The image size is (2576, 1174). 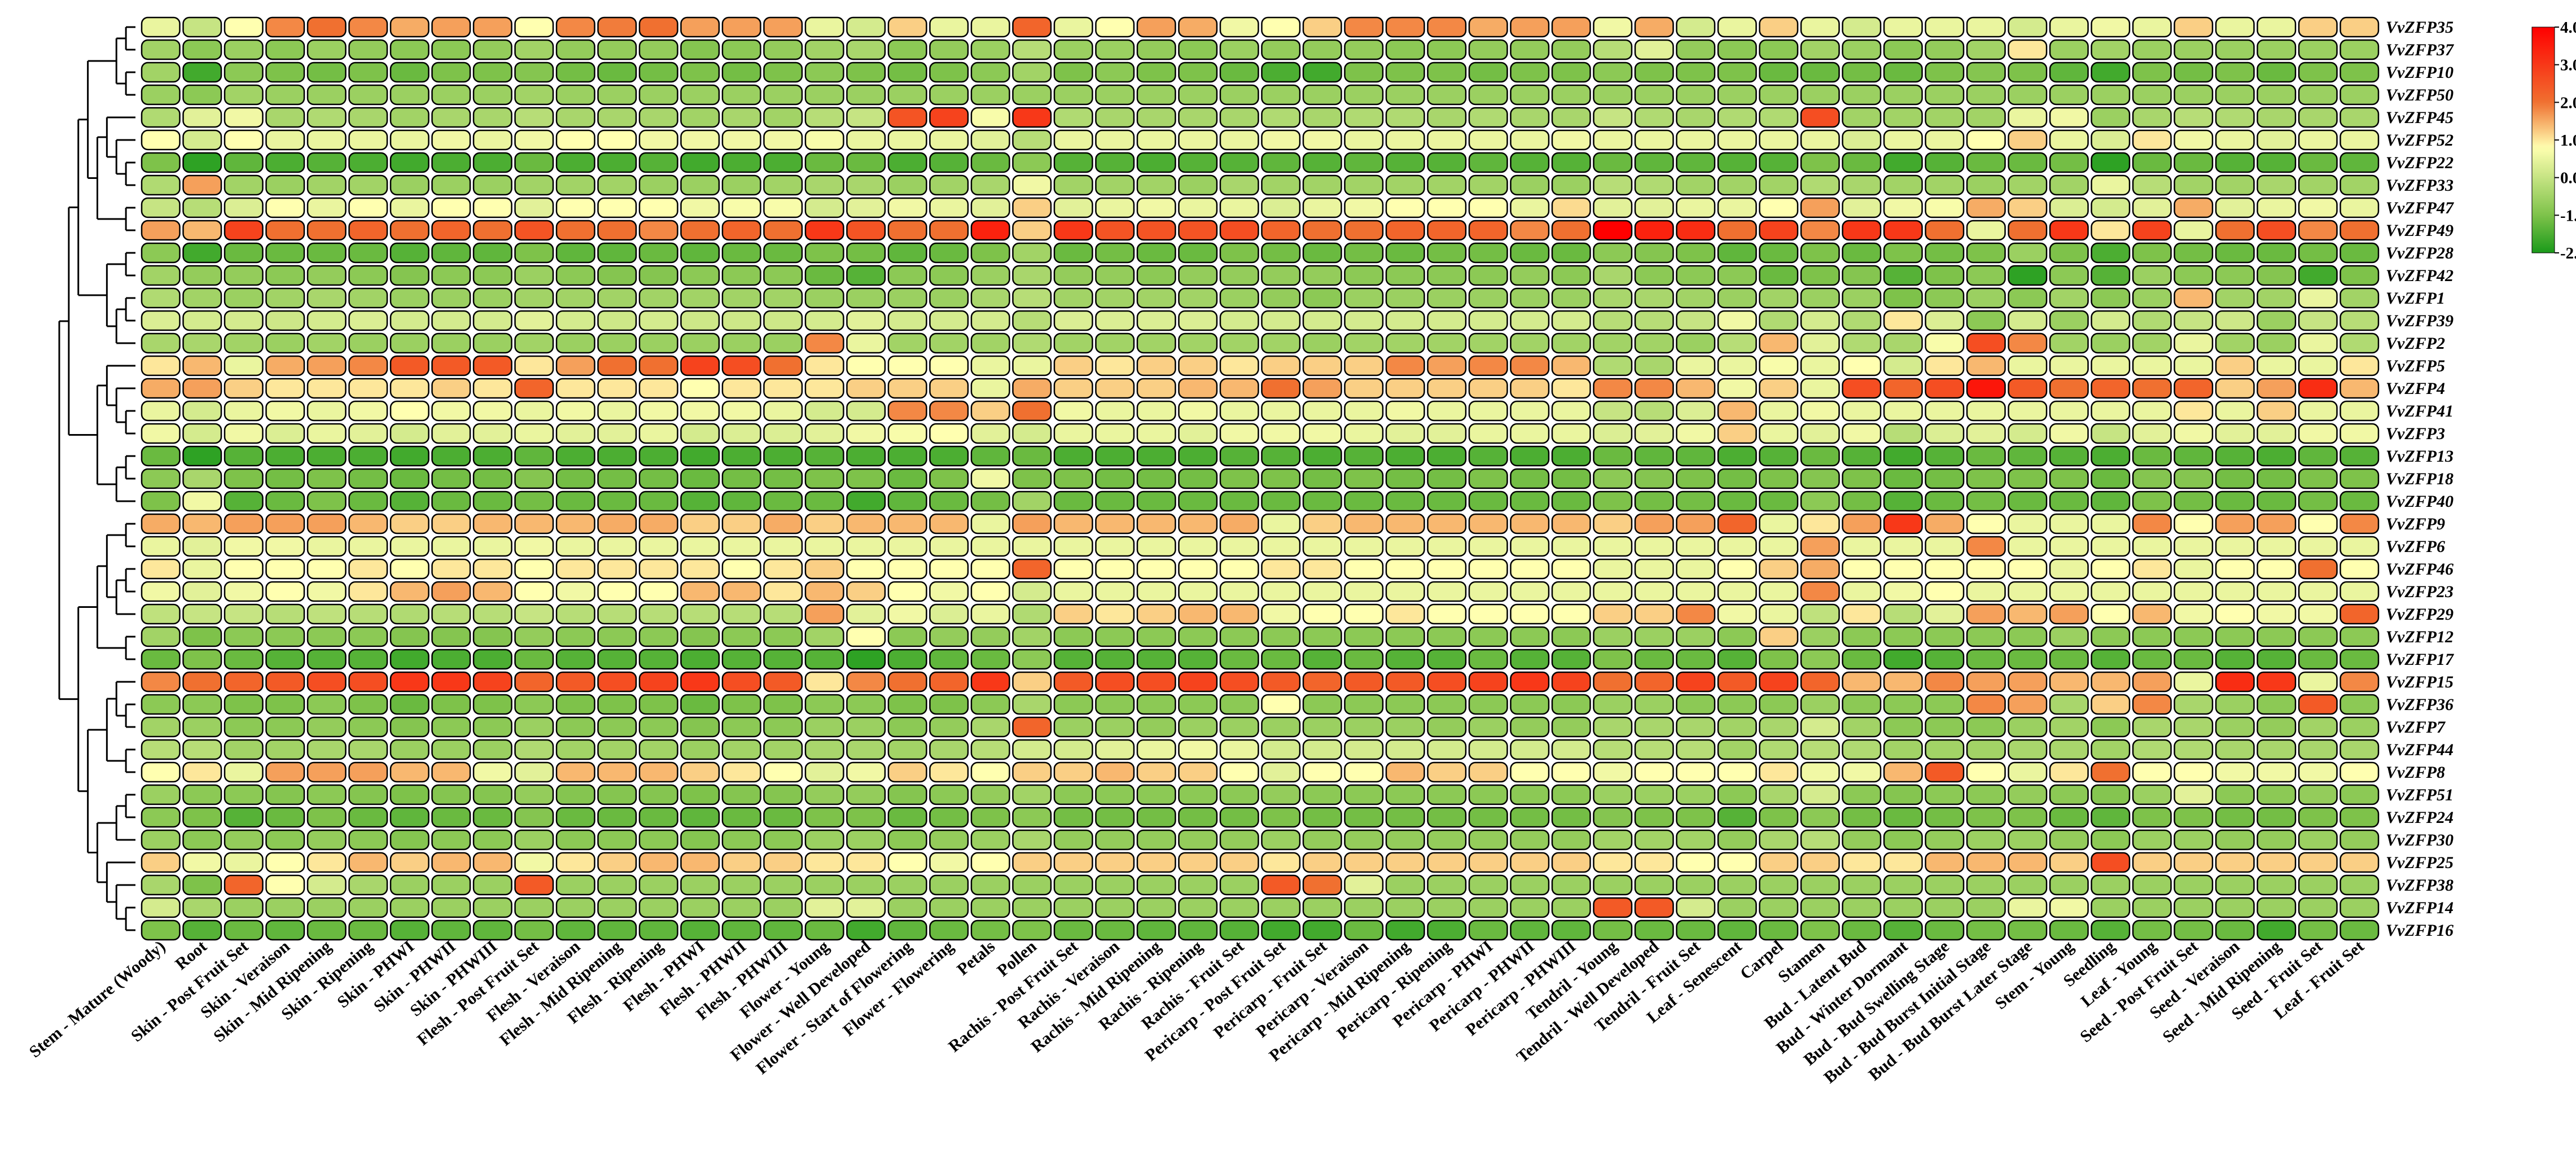 What do you see at coordinates (2420, 321) in the screenshot?
I see `row-label: VvZFP39` at bounding box center [2420, 321].